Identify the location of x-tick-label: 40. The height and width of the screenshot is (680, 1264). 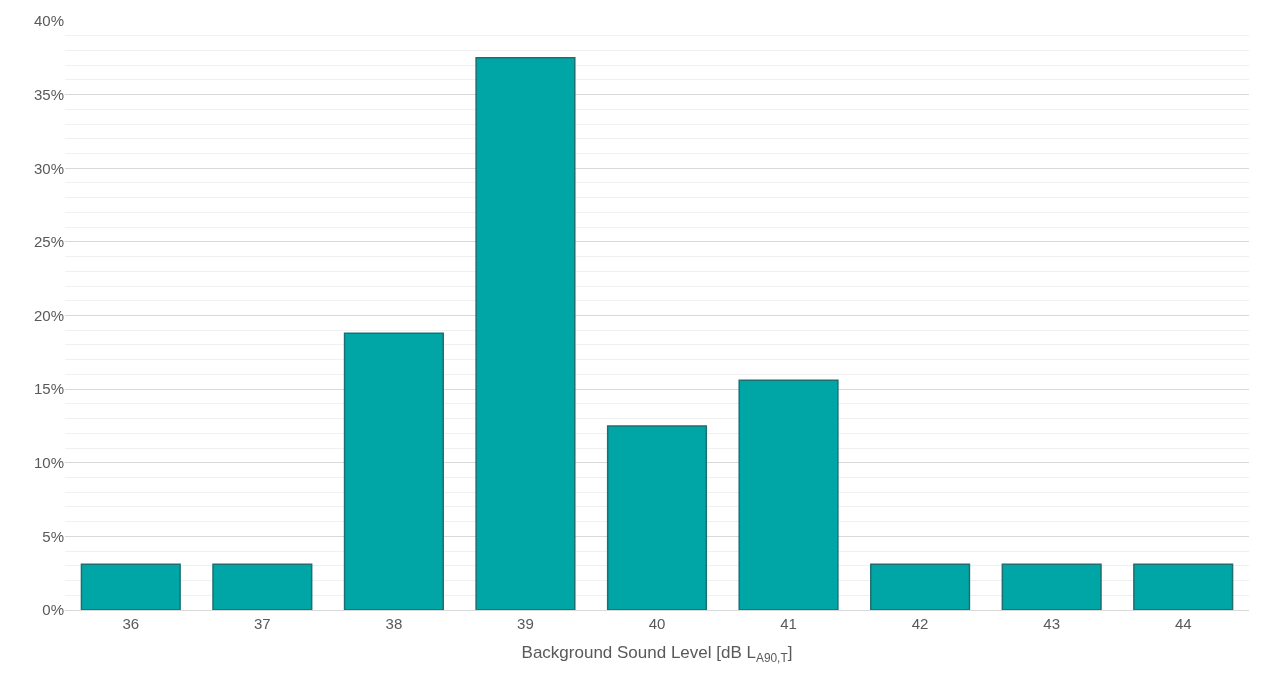
(657, 623).